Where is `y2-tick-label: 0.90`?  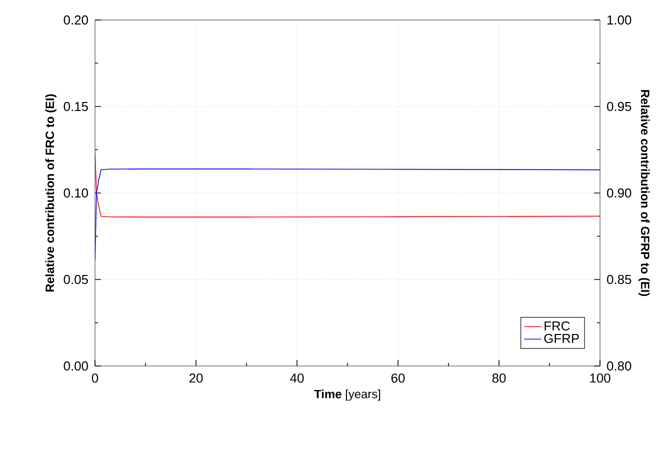 y2-tick-label: 0.90 is located at coordinates (619, 193).